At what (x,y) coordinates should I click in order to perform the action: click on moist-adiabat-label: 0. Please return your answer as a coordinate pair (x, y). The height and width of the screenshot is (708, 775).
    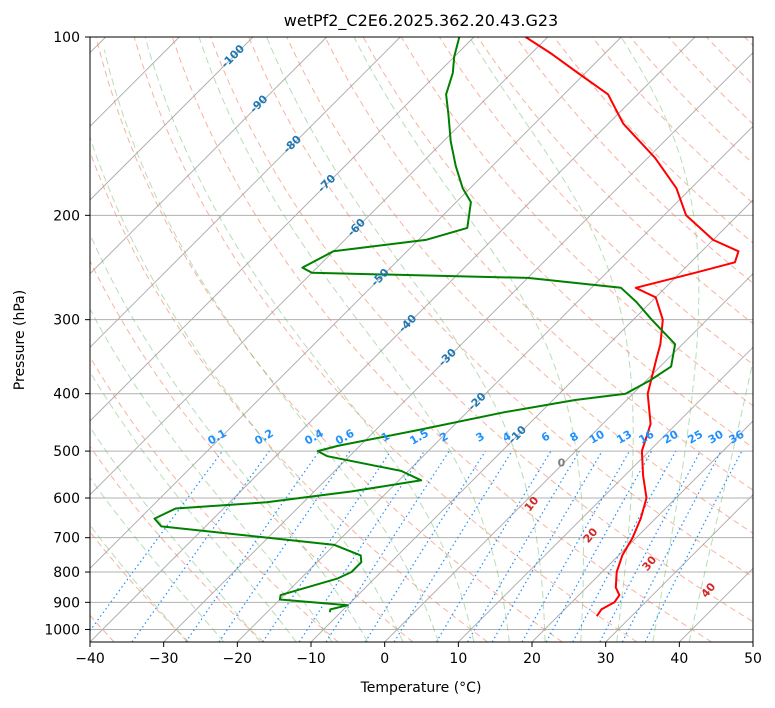
    Looking at the image, I should click on (562, 463).